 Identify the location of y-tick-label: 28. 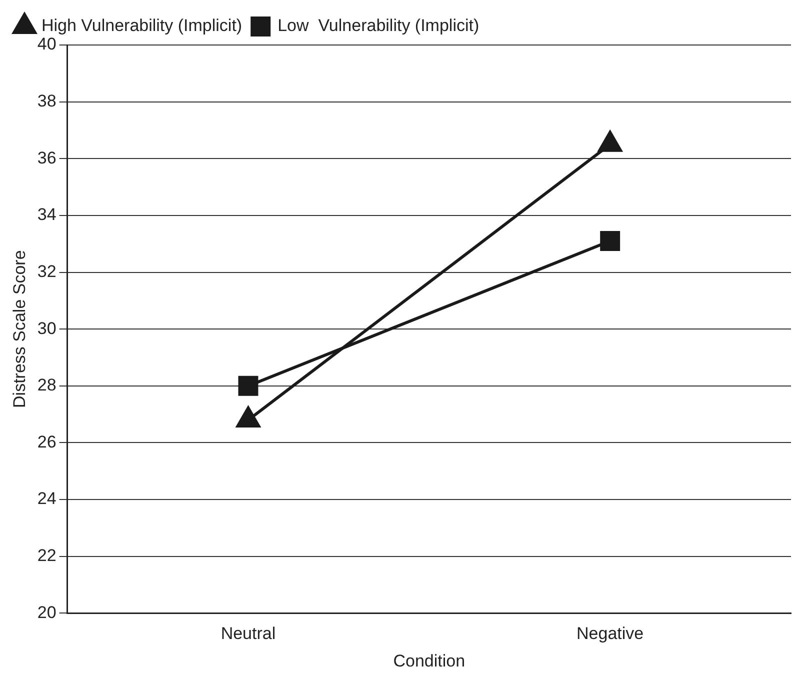
(46, 385).